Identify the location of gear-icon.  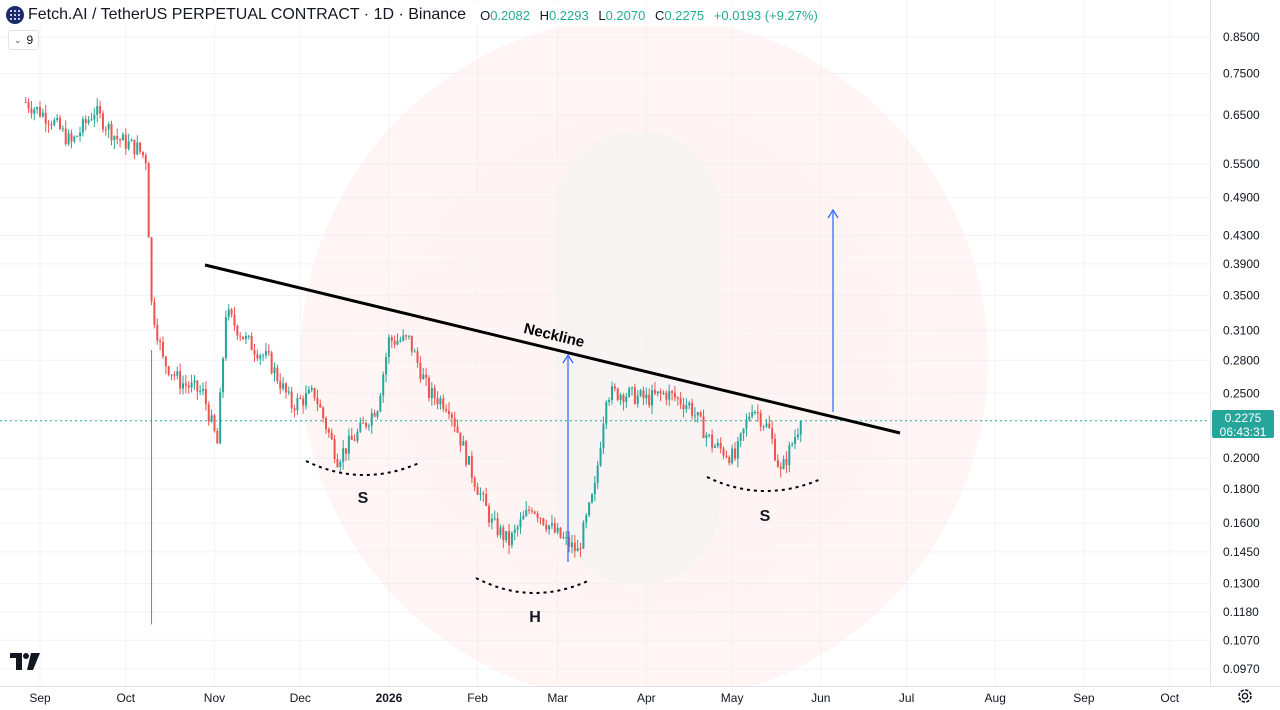
(1245, 696).